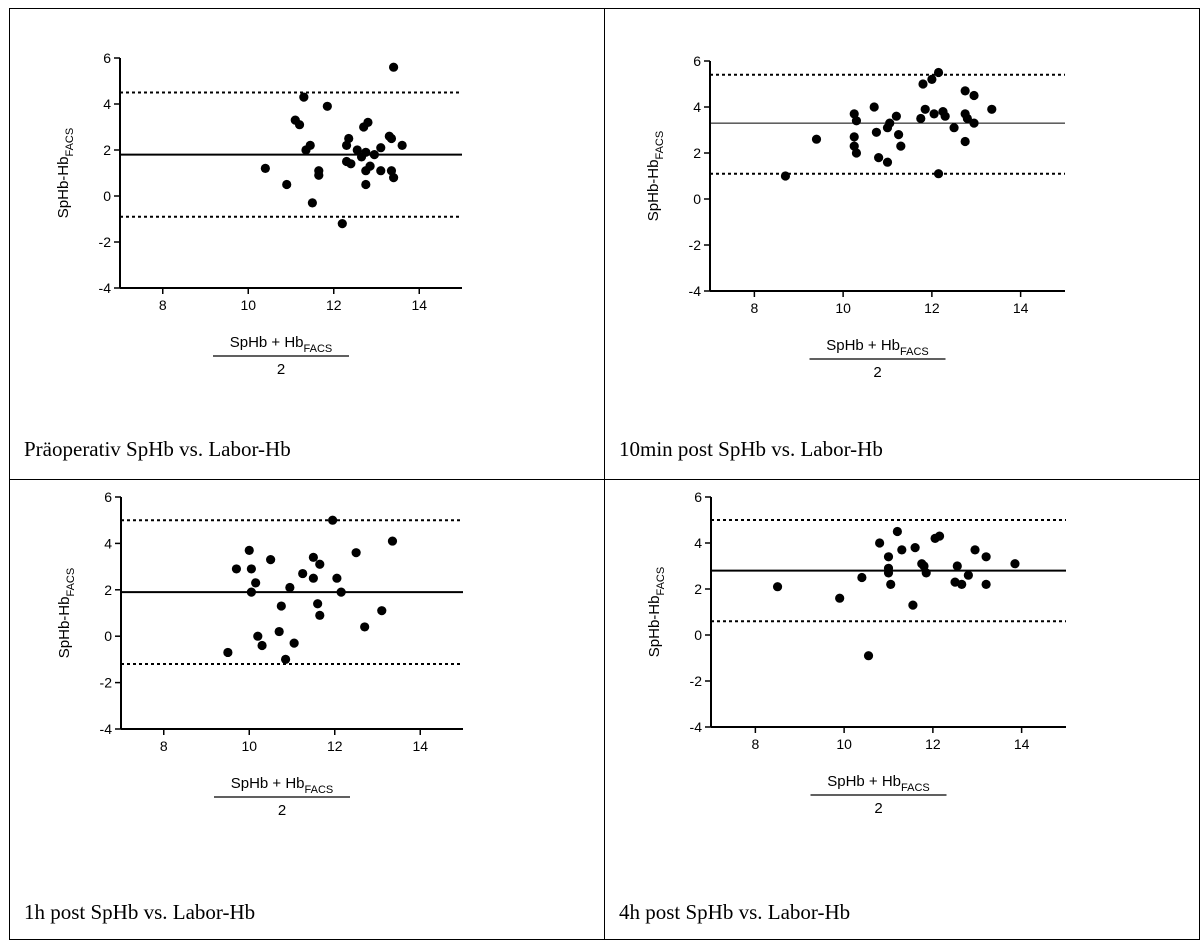 This screenshot has width=1204, height=947. Describe the element at coordinates (419, 305) in the screenshot. I see `x-tick-label: 14` at that location.